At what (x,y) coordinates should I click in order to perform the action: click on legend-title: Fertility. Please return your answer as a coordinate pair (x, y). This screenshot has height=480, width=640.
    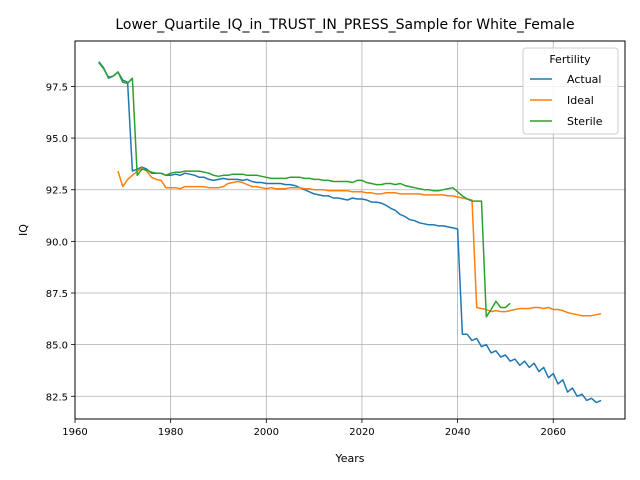
    Looking at the image, I should click on (570, 59).